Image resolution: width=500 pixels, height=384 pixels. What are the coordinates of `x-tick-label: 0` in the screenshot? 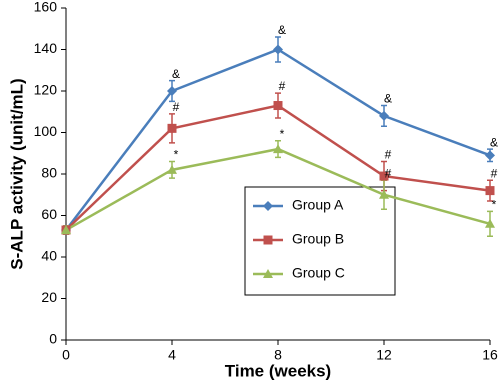 It's located at (66, 355).